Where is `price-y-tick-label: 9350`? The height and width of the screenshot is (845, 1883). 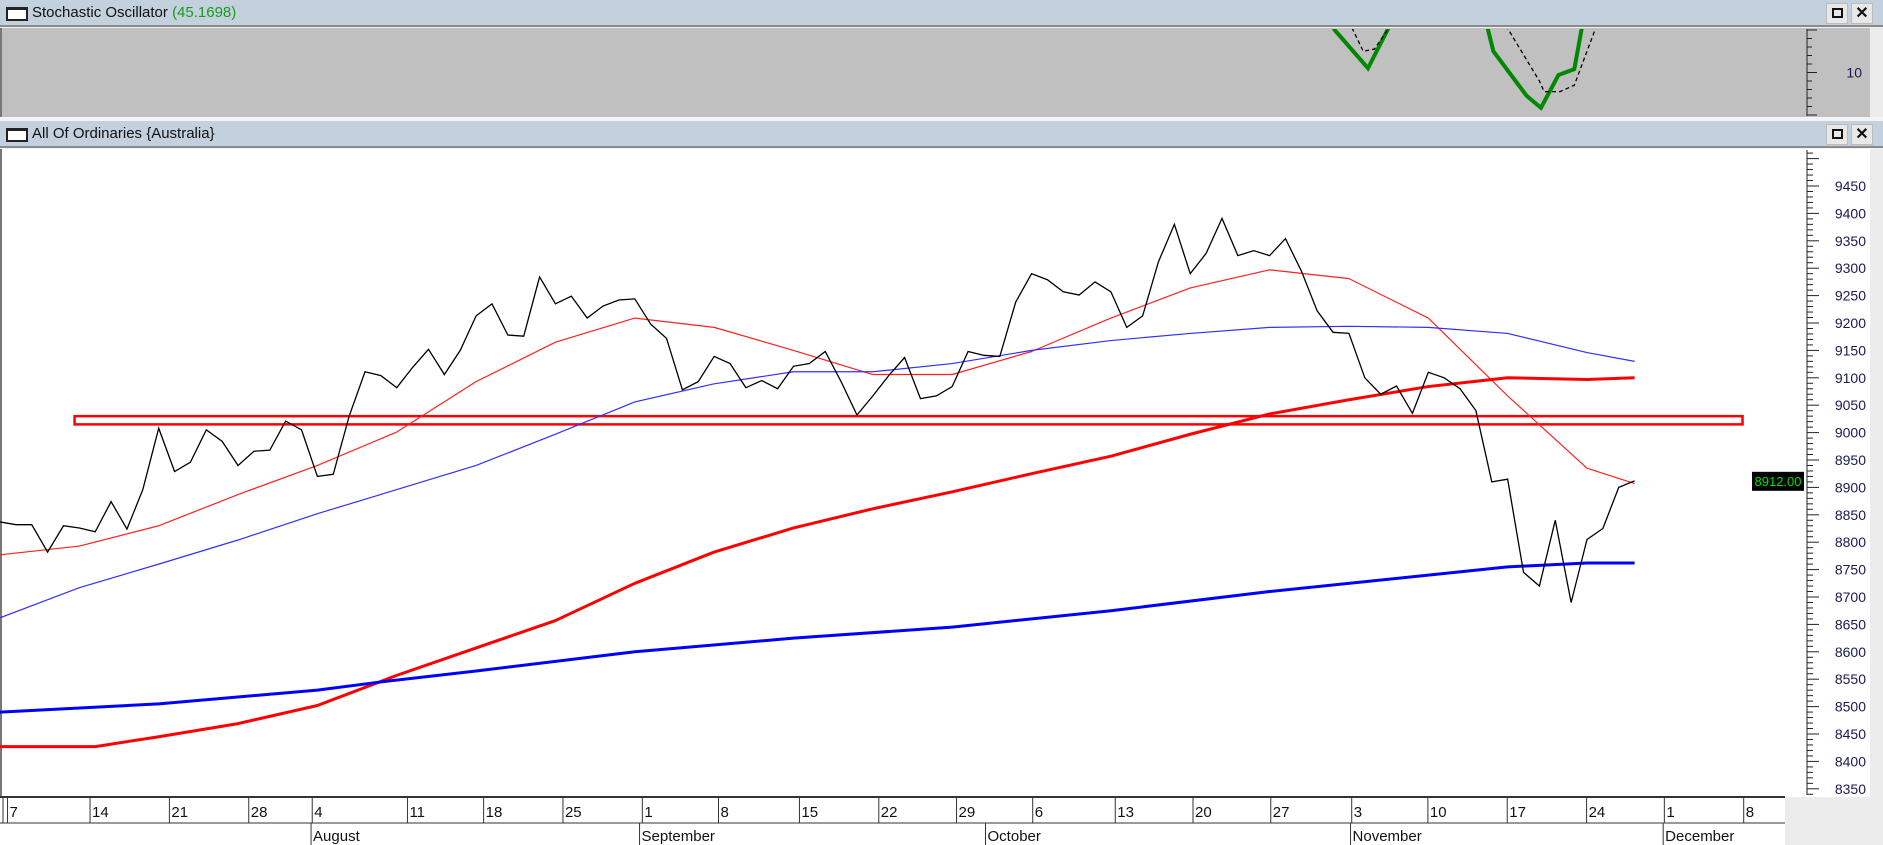 price-y-tick-label: 9350 is located at coordinates (1850, 241).